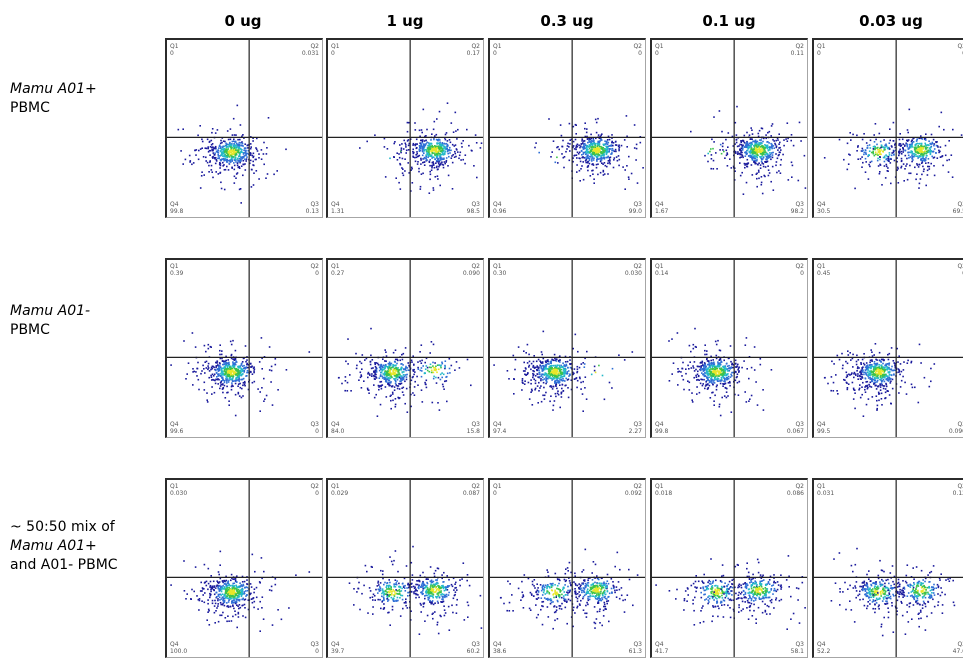 The height and width of the screenshot is (663, 963). Describe the element at coordinates (471, 273) in the screenshot. I see `quadrant-value: 0.090` at that location.